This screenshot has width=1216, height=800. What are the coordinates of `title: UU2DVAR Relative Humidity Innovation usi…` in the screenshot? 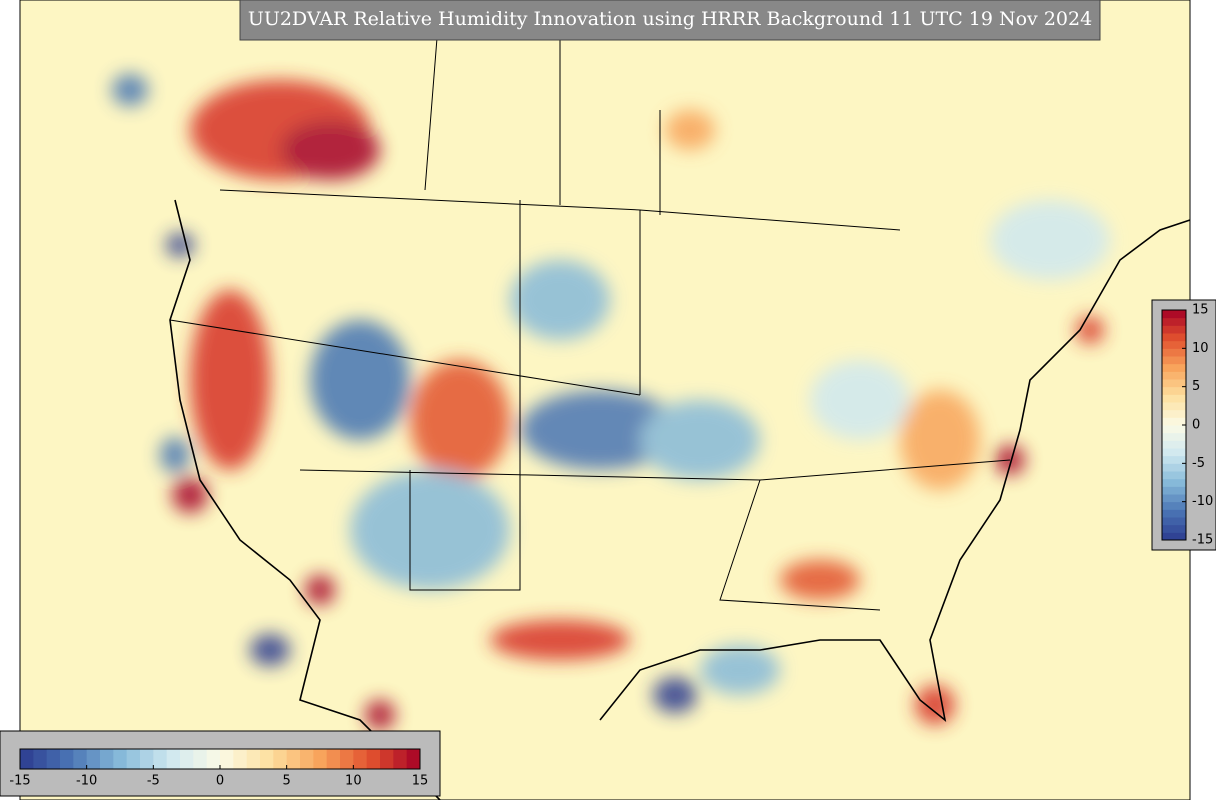 It's located at (670, 19).